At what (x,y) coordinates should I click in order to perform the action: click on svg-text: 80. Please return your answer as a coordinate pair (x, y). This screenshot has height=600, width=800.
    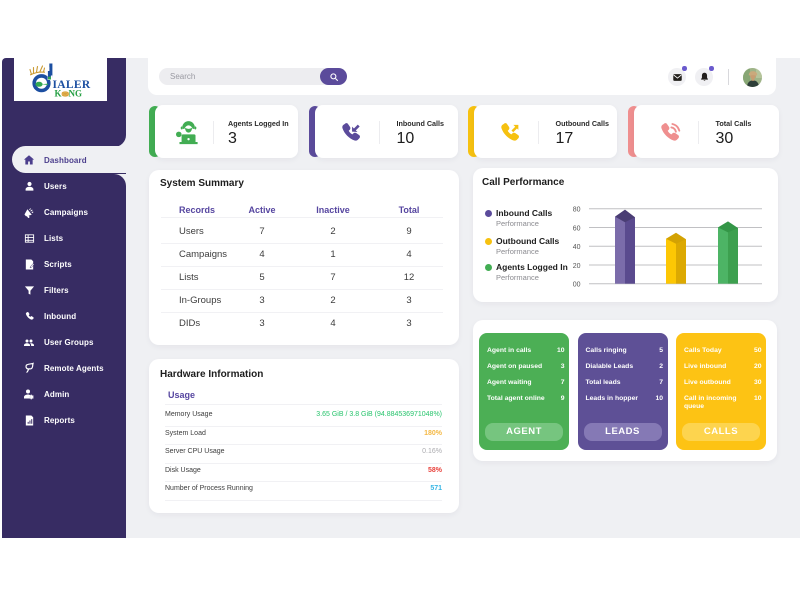
    Looking at the image, I should click on (577, 210).